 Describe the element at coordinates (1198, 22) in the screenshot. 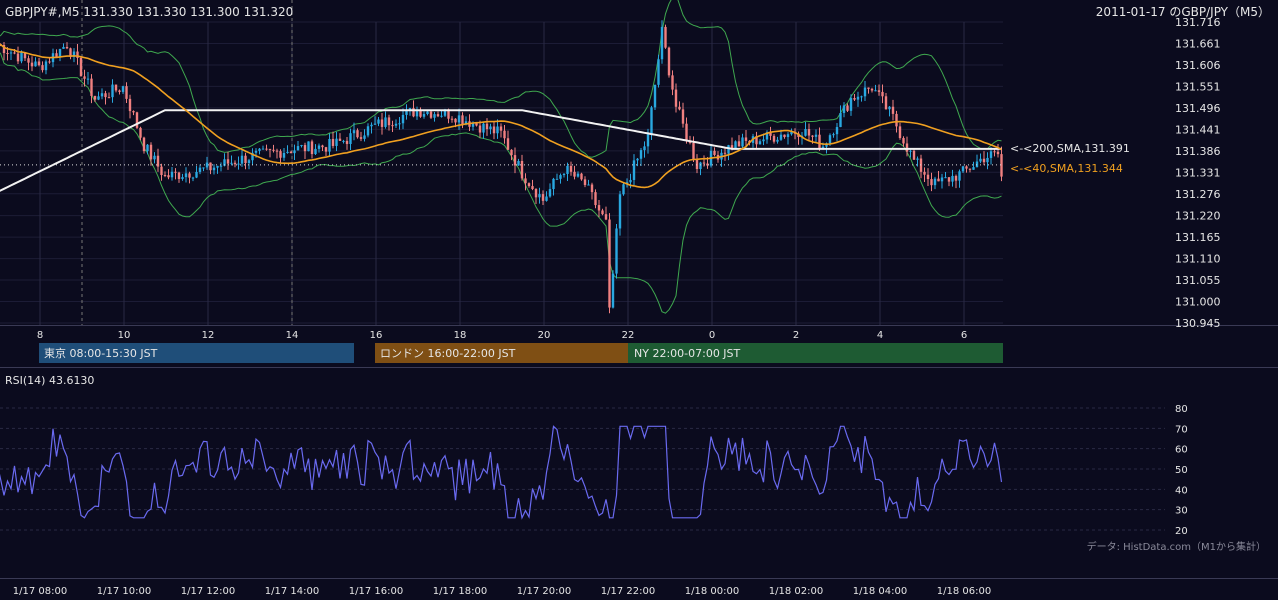

I see `price-tick-label: 131.716` at that location.